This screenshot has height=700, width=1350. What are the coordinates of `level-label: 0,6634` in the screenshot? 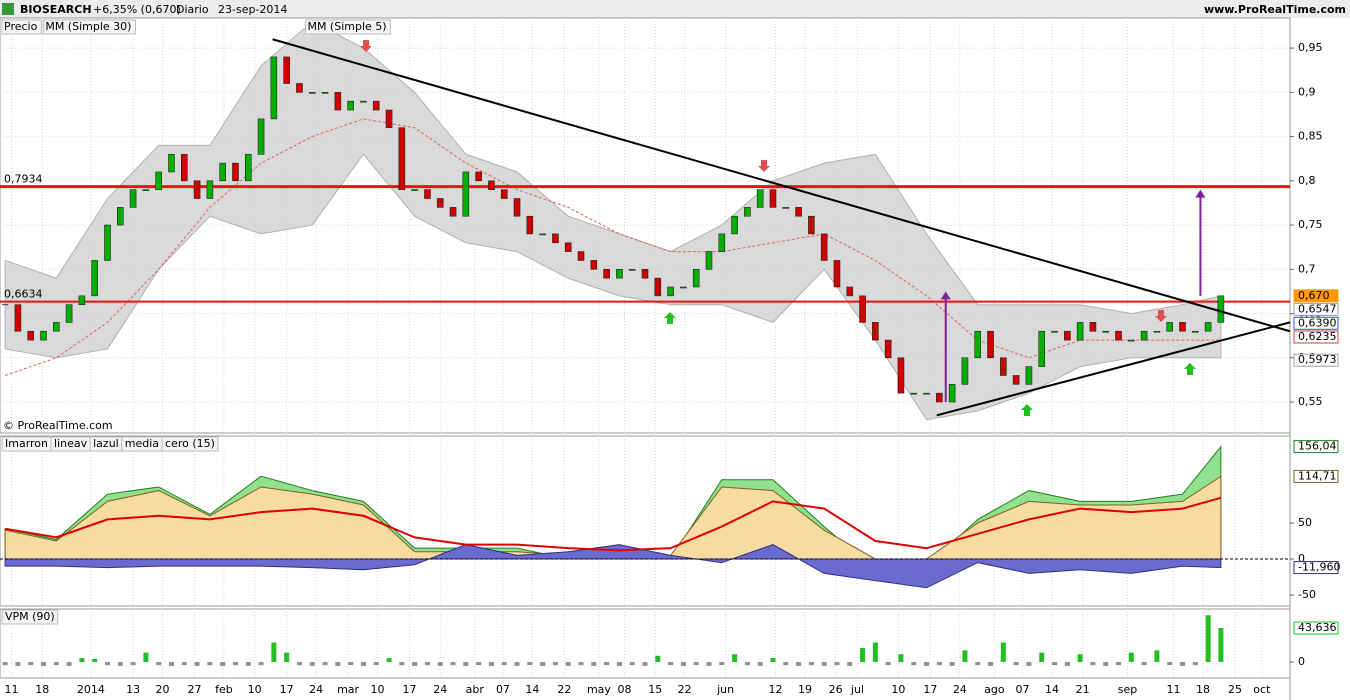 It's located at (23, 294).